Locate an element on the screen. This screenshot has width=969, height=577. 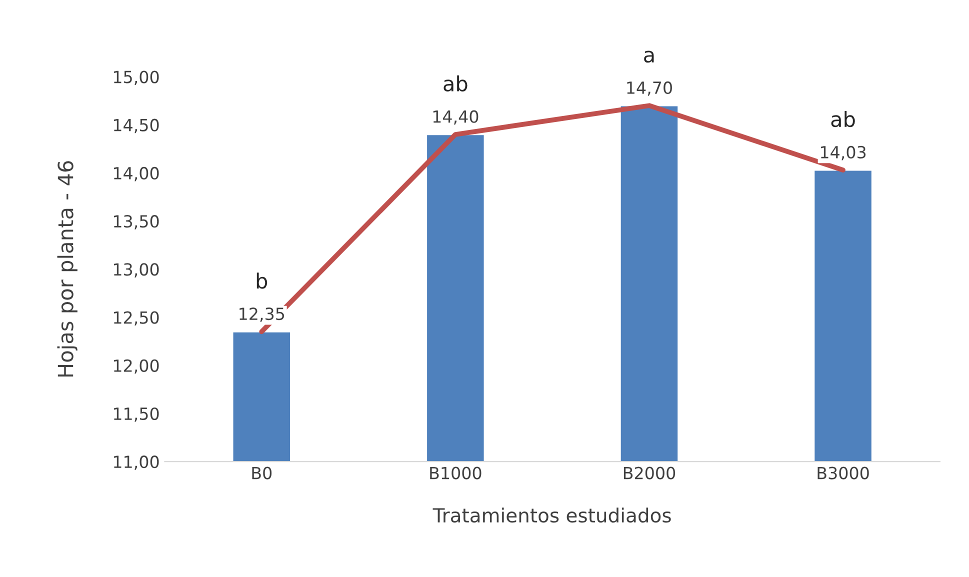
data-label: 14,03 is located at coordinates (843, 153).